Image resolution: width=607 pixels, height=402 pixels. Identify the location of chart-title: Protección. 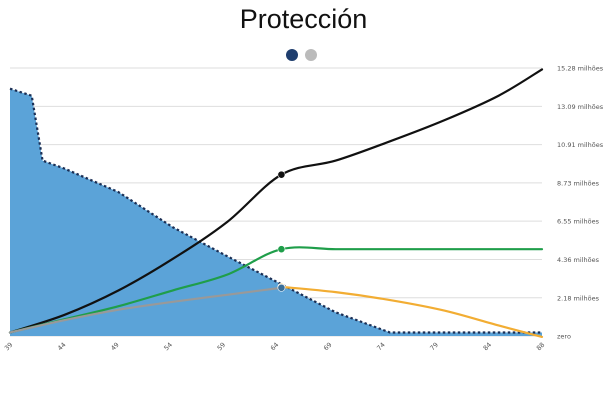
(303, 19).